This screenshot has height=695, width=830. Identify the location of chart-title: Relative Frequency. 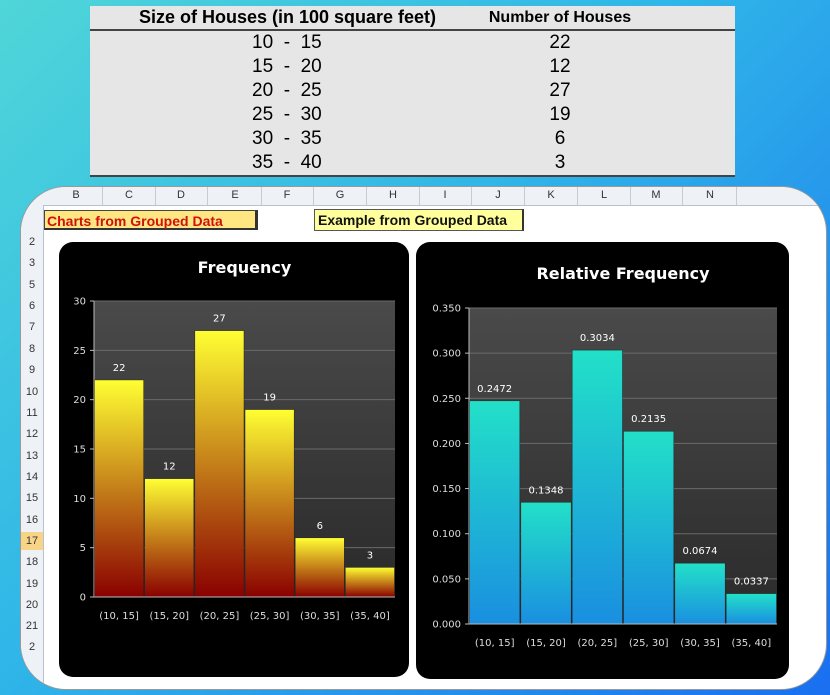
(623, 273).